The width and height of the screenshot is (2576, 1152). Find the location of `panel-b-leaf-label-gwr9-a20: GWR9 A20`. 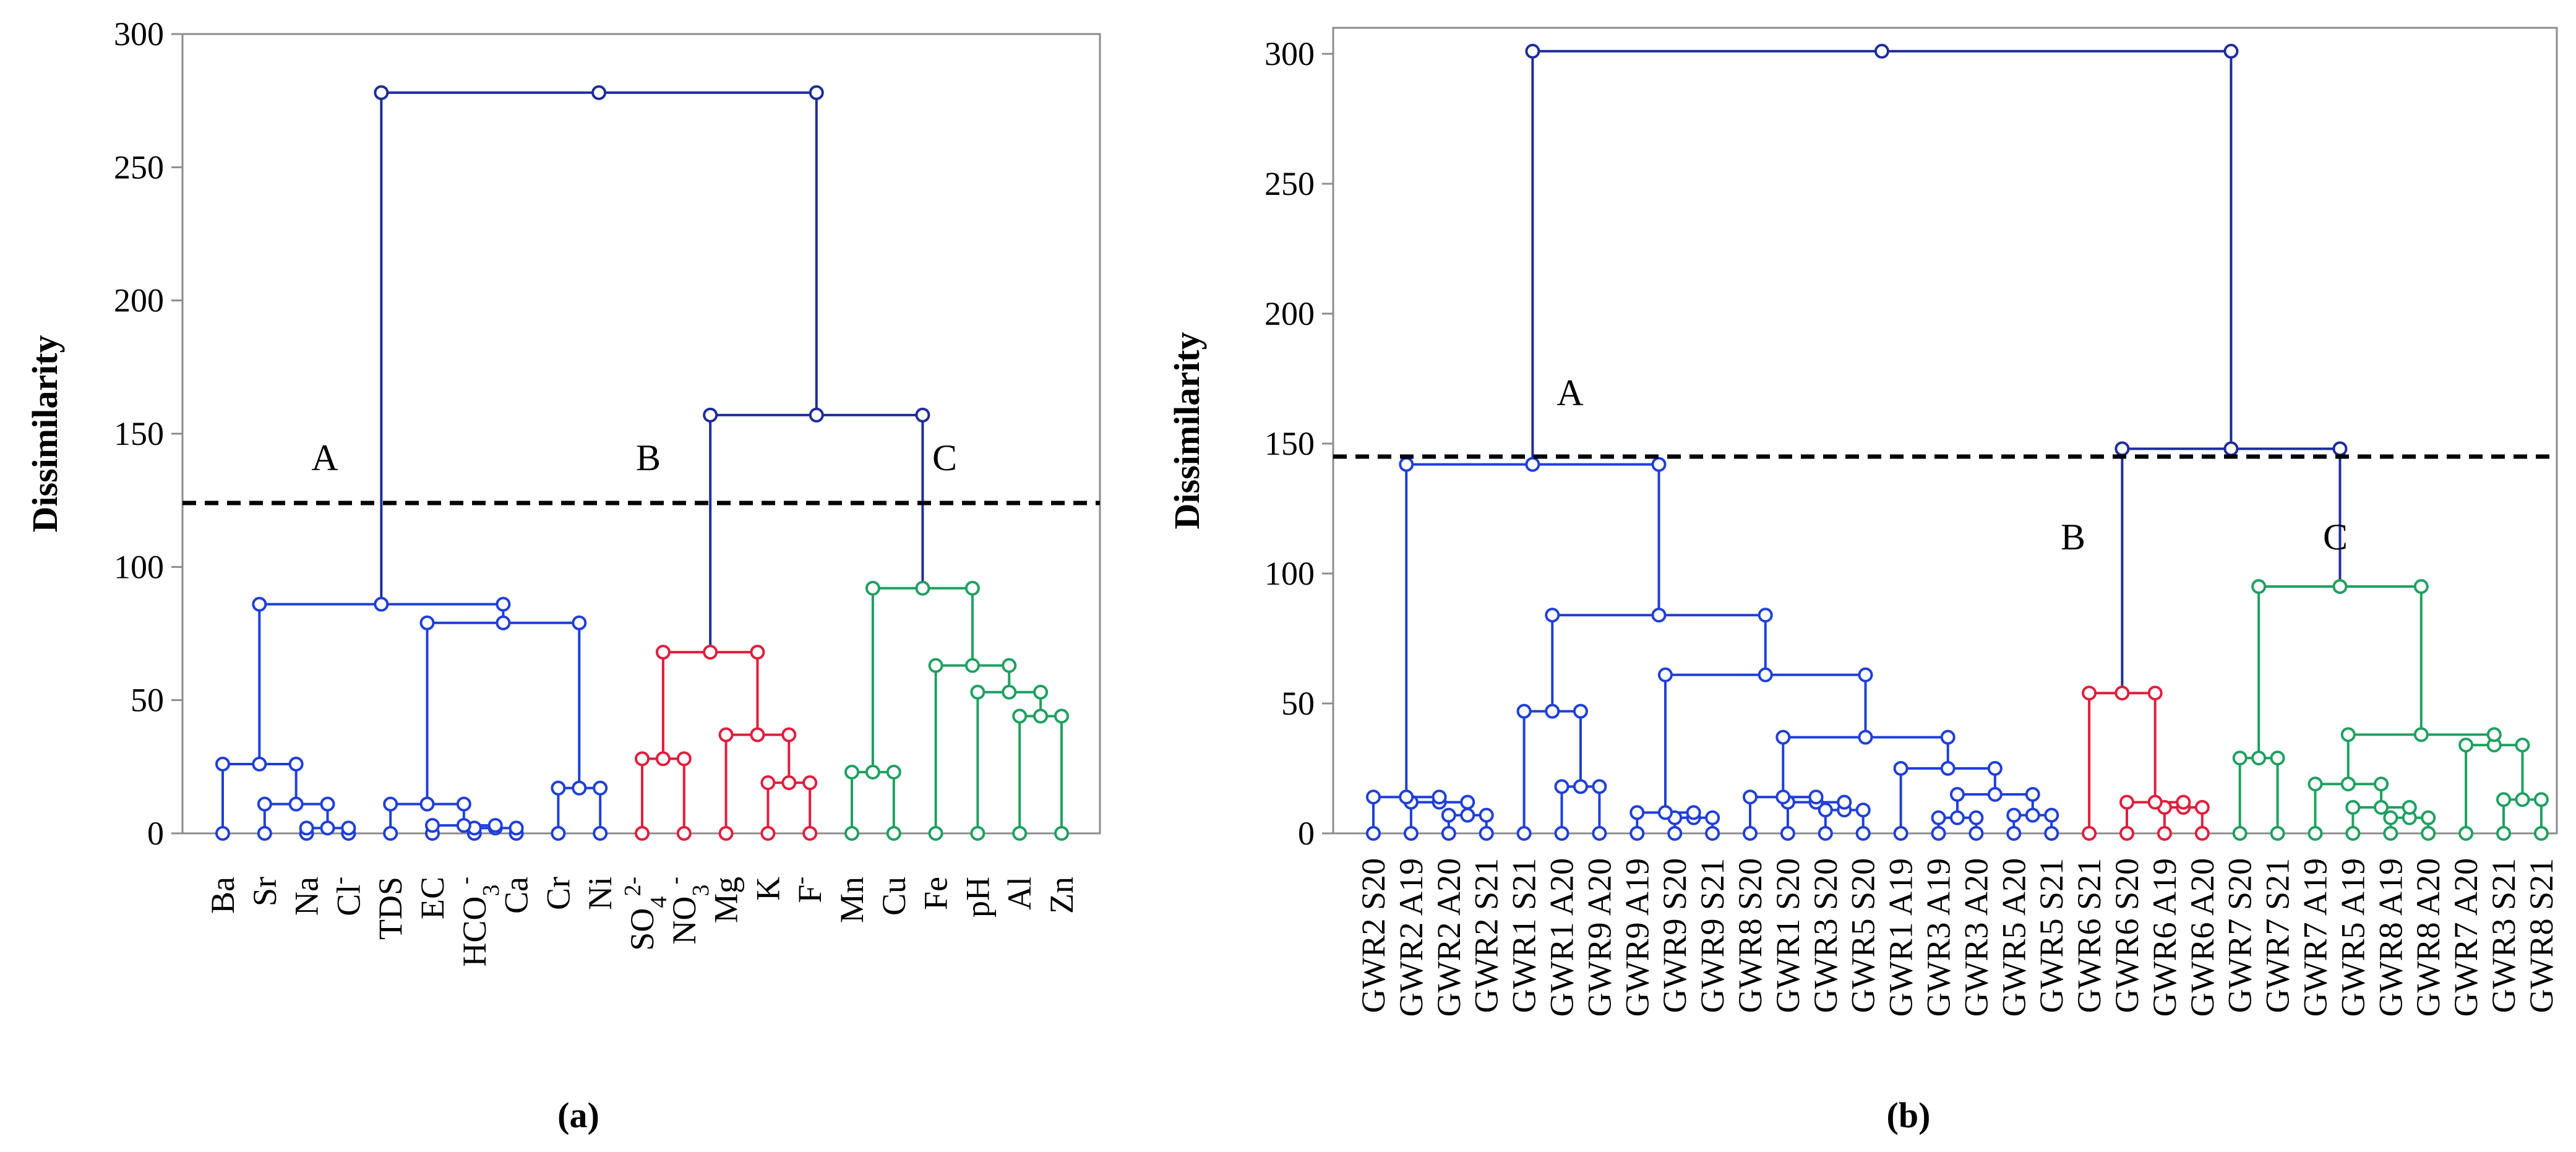

panel-b-leaf-label-gwr9-a20: GWR9 A20 is located at coordinates (1600, 937).